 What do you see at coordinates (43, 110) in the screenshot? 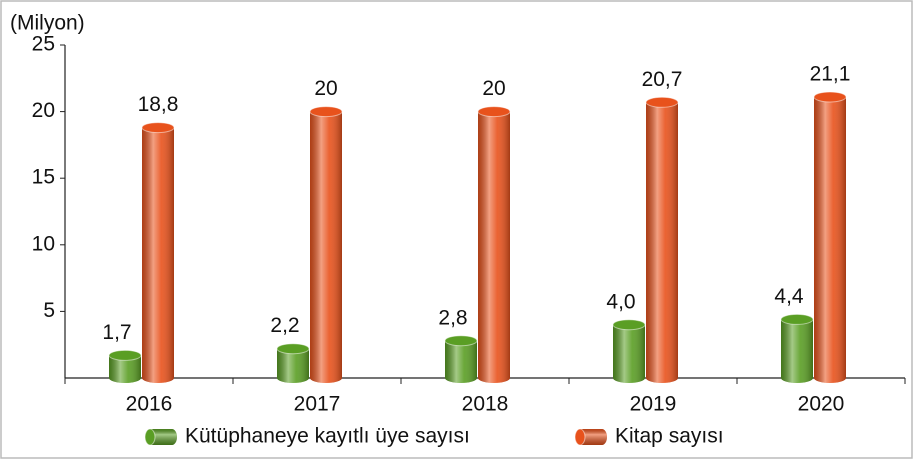
I see `y-tick-label: 20` at bounding box center [43, 110].